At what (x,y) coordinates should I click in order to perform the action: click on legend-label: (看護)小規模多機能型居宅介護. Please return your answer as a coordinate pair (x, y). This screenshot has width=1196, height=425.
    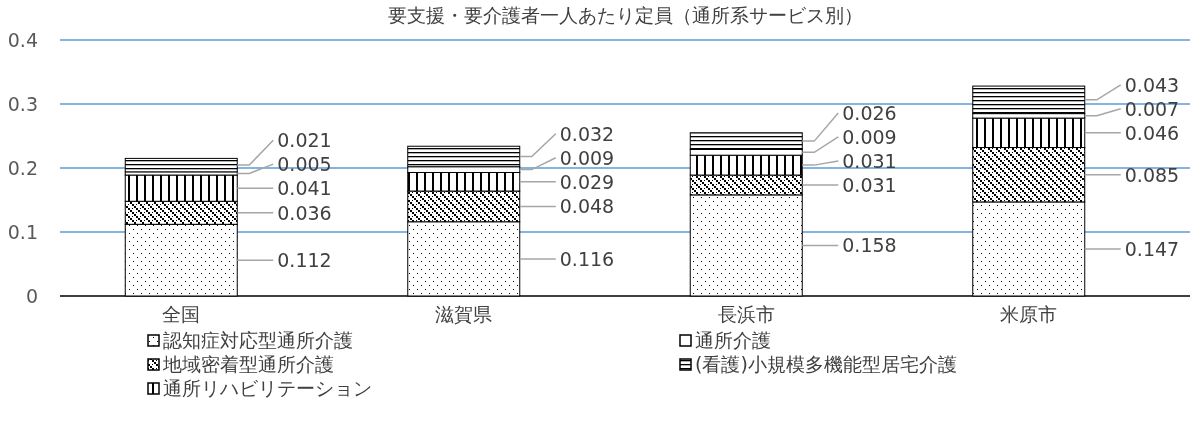
    Looking at the image, I should click on (826, 364).